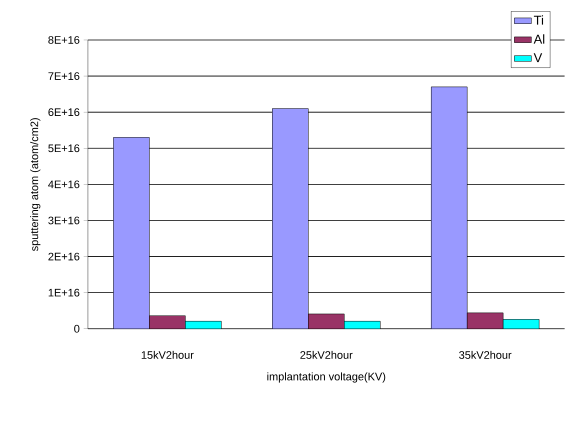 Image resolution: width=565 pixels, height=421 pixels. I want to click on x-tick-label: 15kV2hour, so click(168, 355).